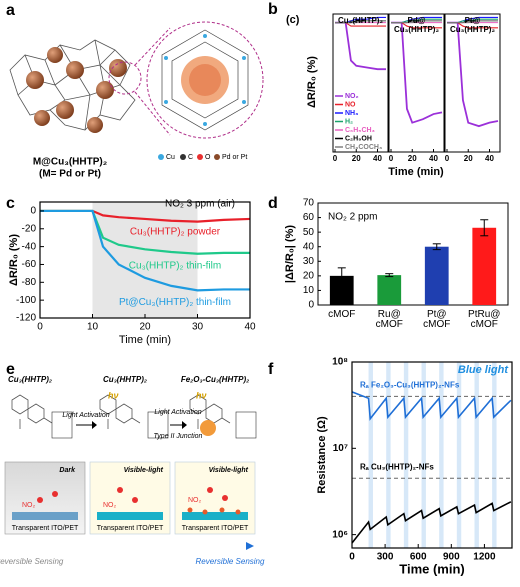  I want to click on series-label: Pt@Cu₃(HHTP)₂ thin-film, so click(175, 302).